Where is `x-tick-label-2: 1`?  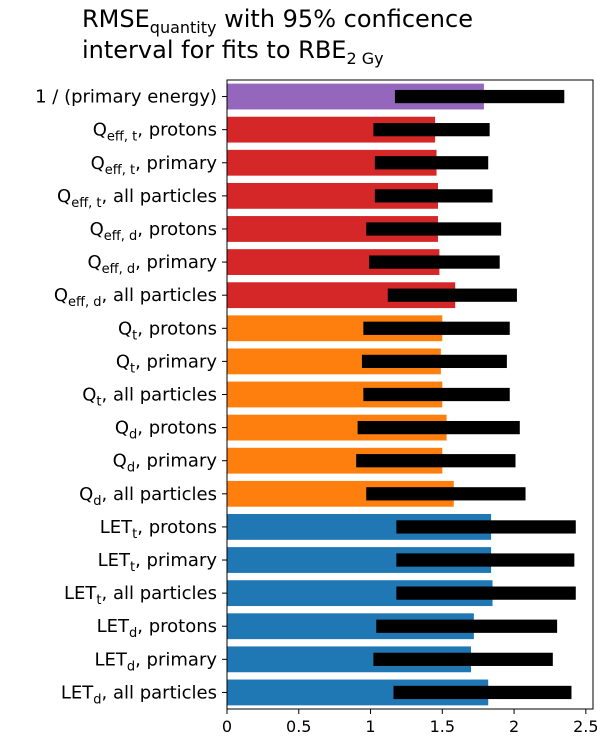 x-tick-label-2: 1 is located at coordinates (370, 726).